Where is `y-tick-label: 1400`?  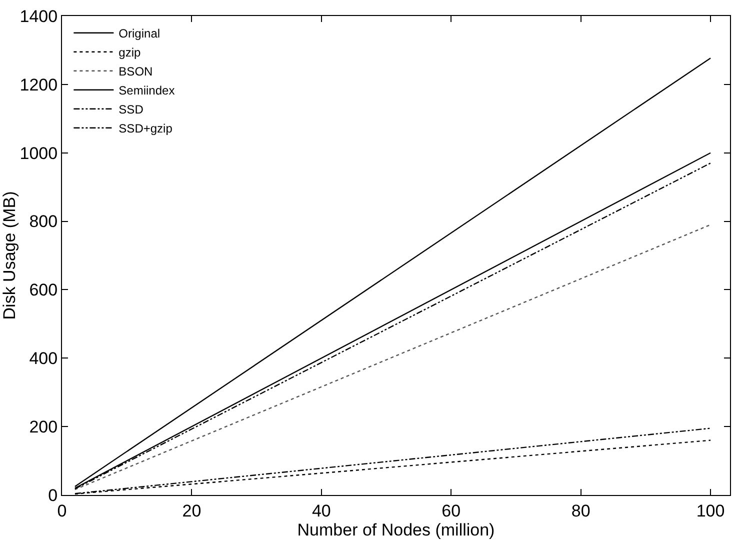 y-tick-label: 1400 is located at coordinates (39, 16).